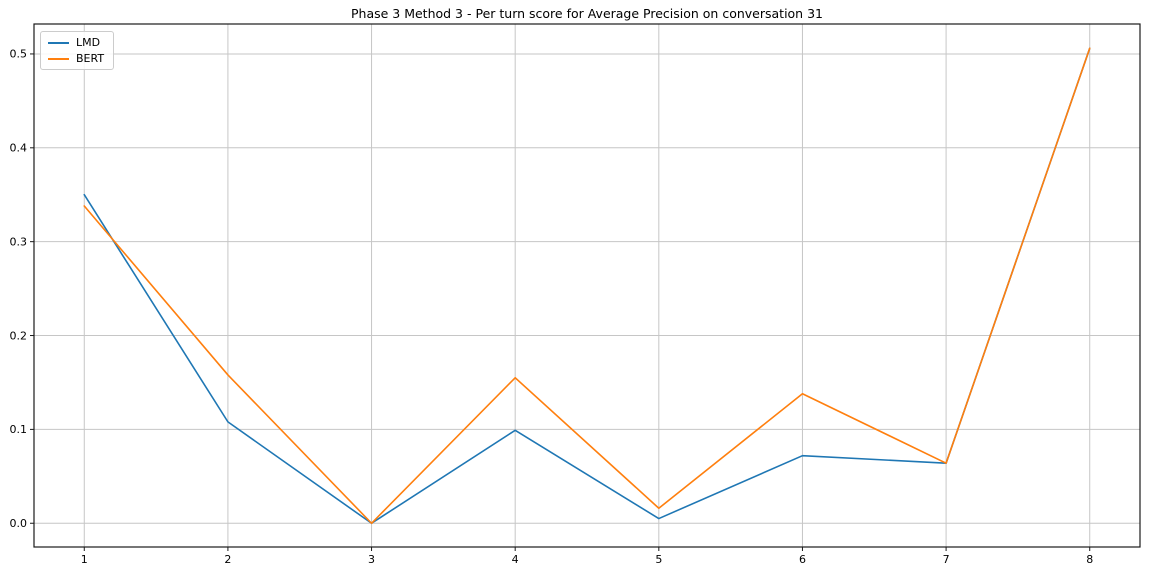 This screenshot has height=576, width=1152. I want to click on legend-label-lmd: LMD, so click(88, 42).